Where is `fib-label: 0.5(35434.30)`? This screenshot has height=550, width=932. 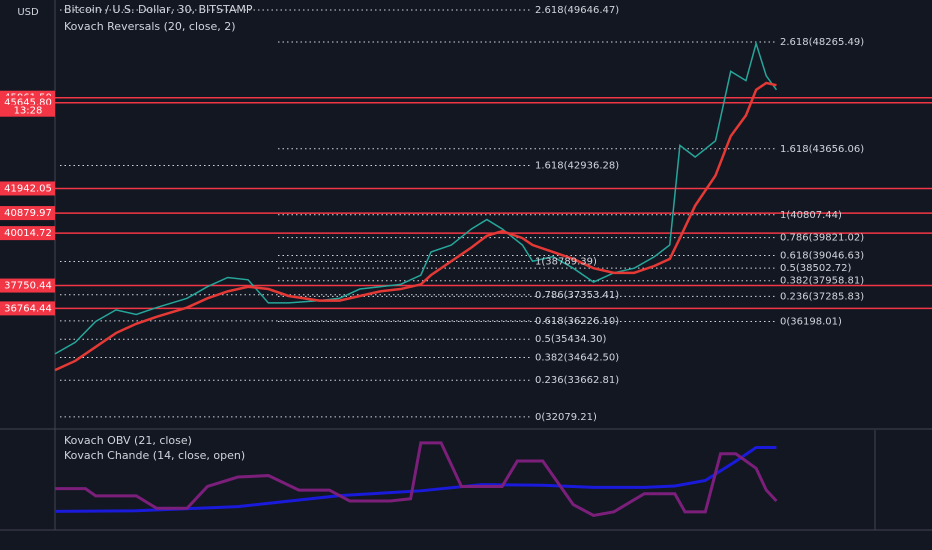 fib-label: 0.5(35434.30) is located at coordinates (571, 339).